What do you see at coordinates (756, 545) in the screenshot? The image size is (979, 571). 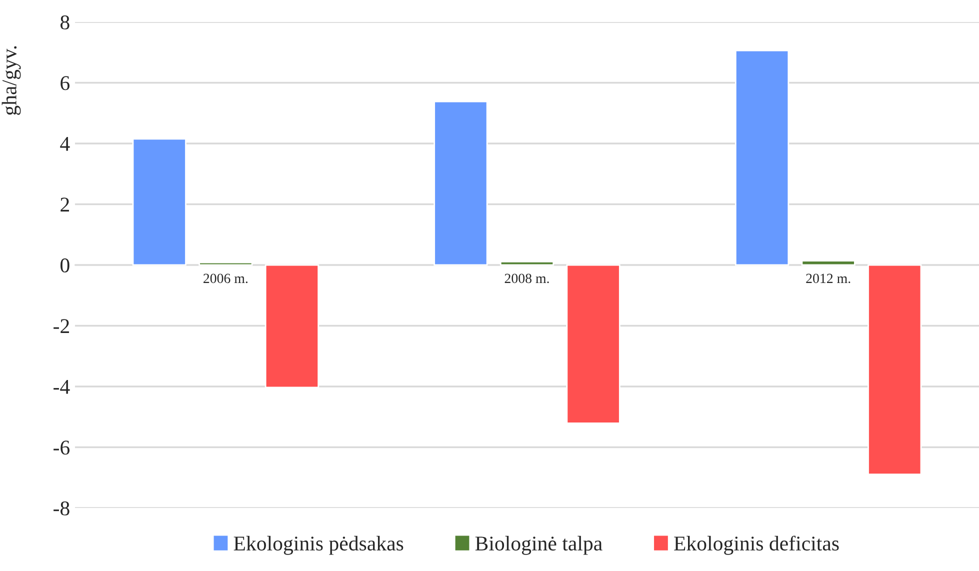 I see `legend-label: Ekologinis deficitas` at bounding box center [756, 545].